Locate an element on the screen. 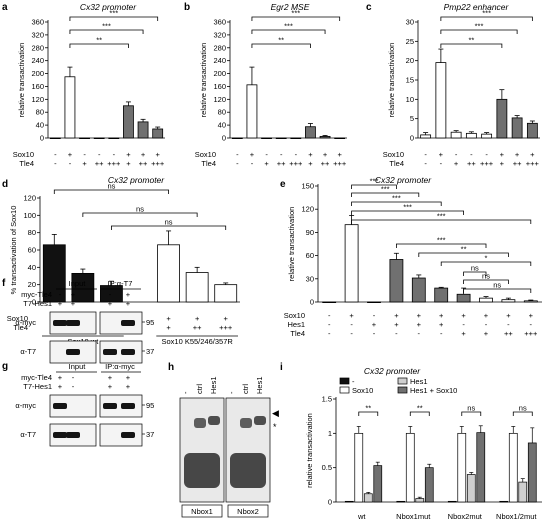 The height and width of the screenshot is (524, 550). d-y-tick-label: 40 is located at coordinates (32, 267).